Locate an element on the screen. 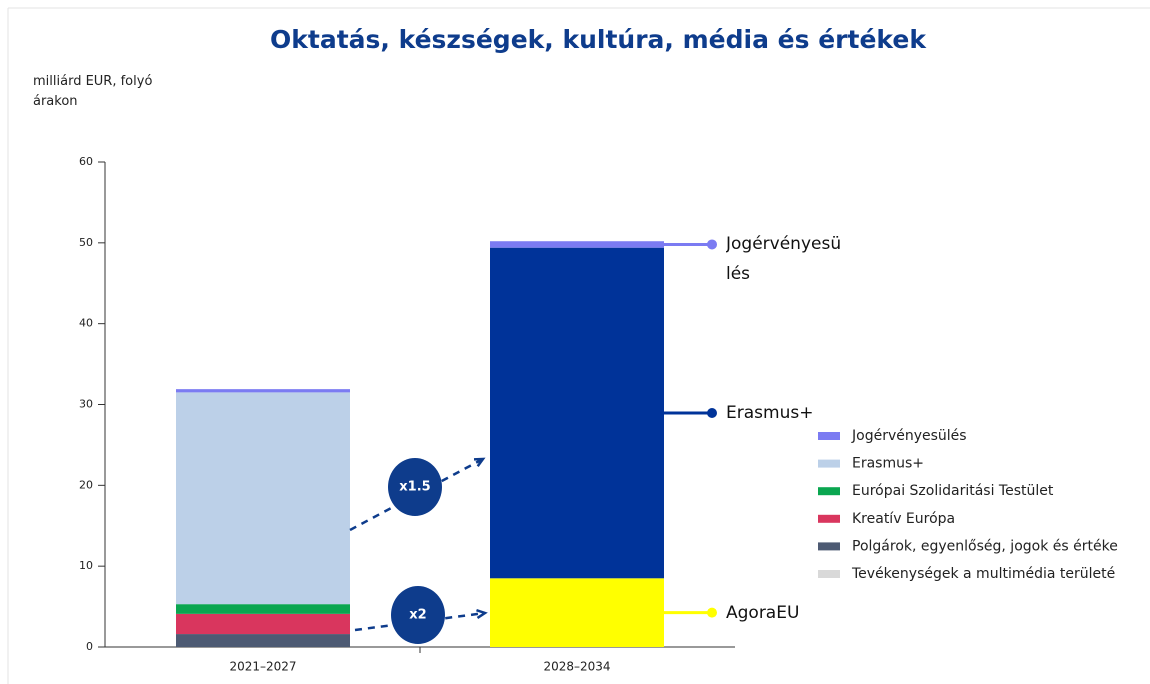  end-label: AgoraEU is located at coordinates (763, 612).